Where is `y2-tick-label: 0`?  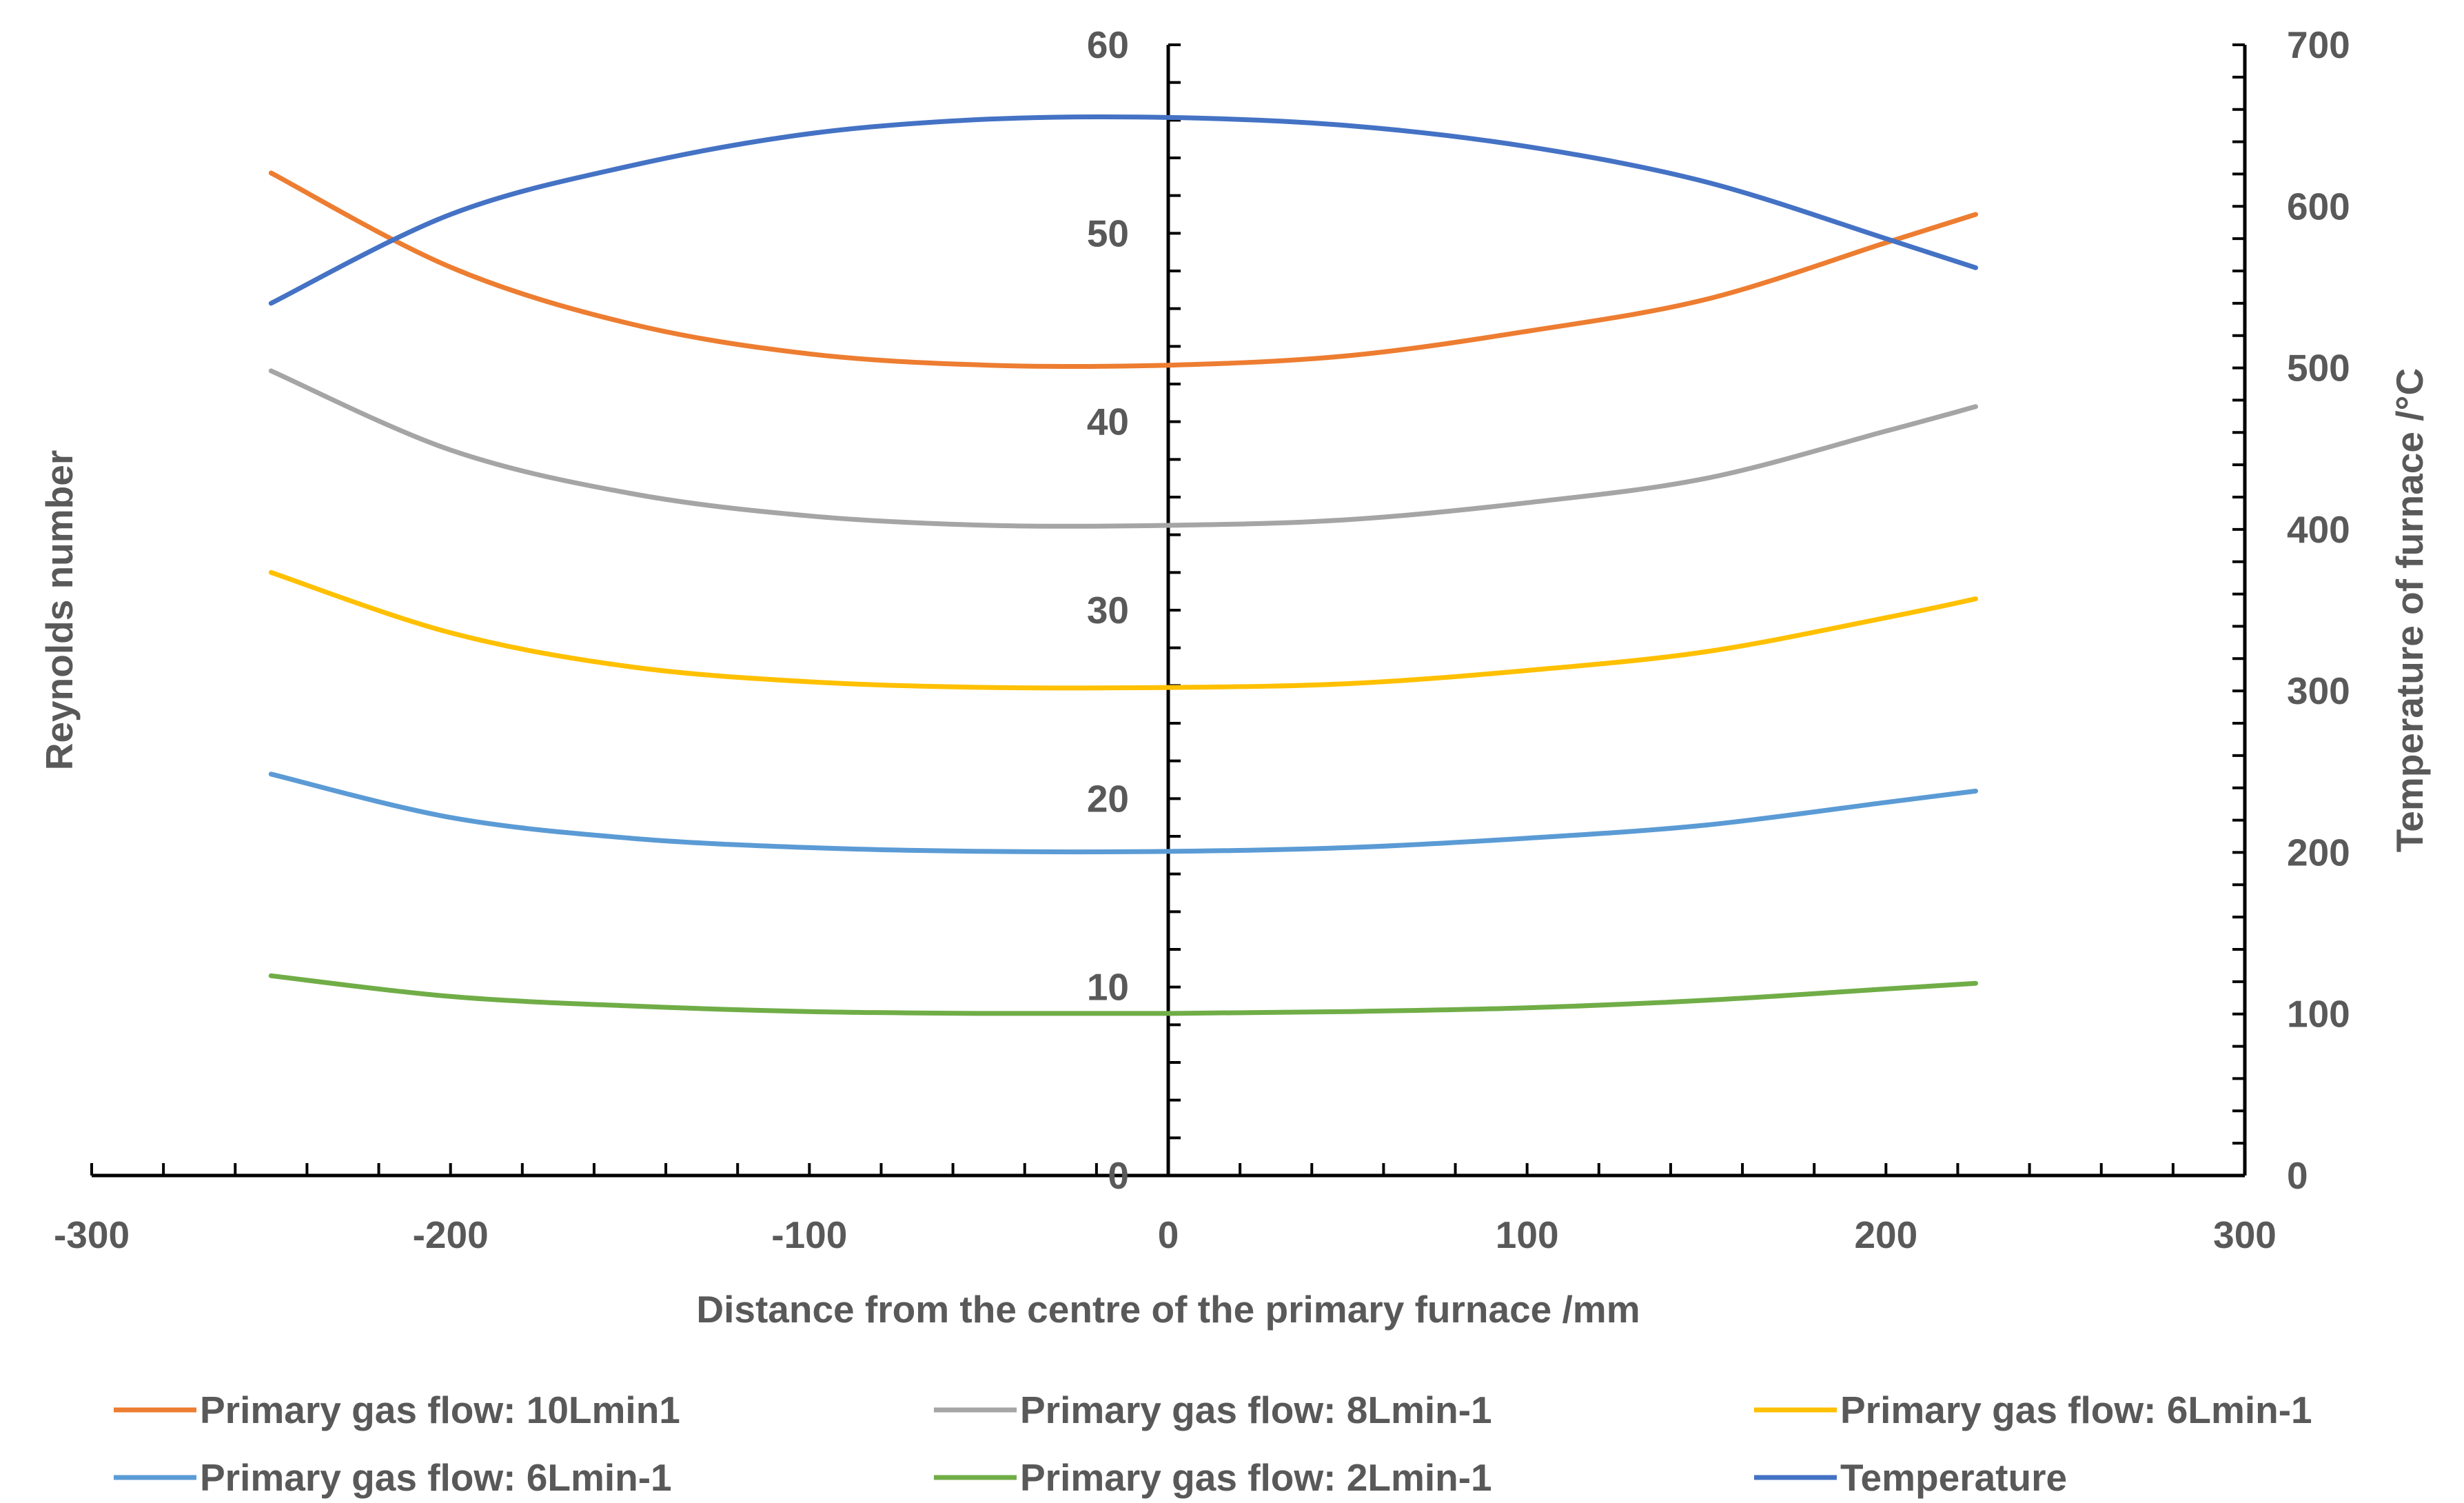 y2-tick-label: 0 is located at coordinates (2297, 1175).